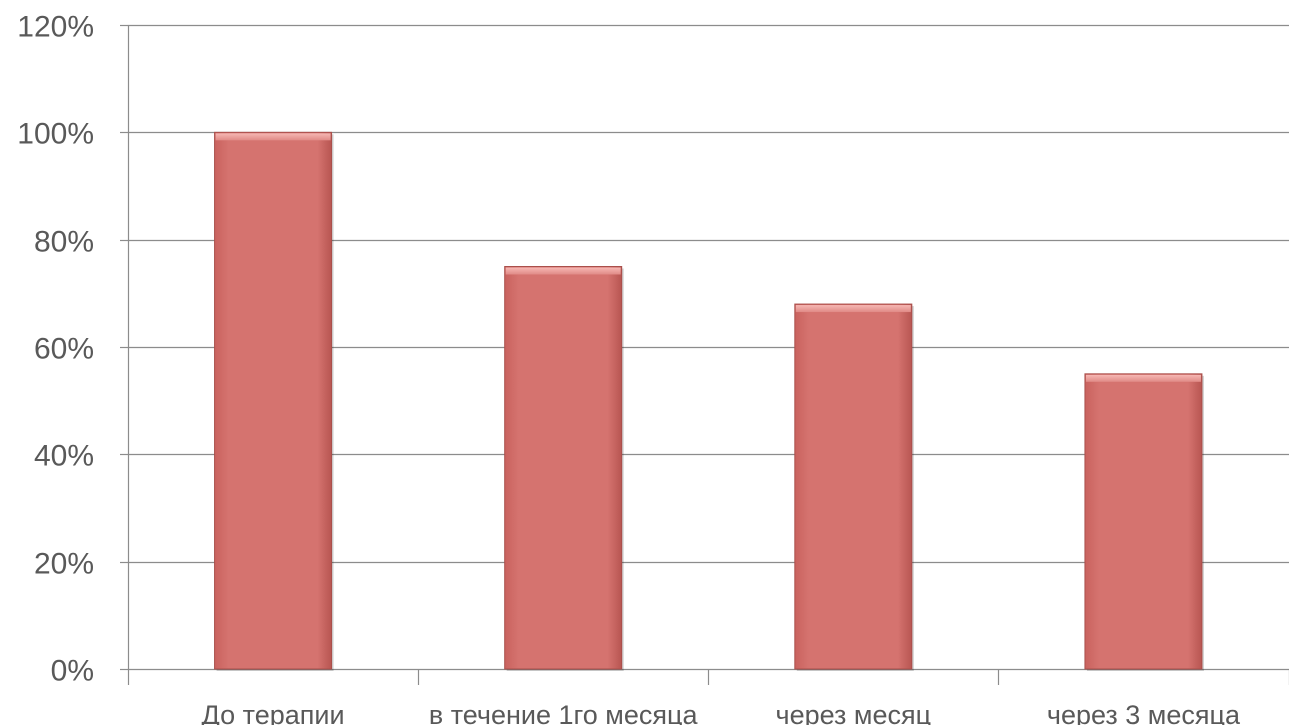  I want to click on x-category-label: До терапии, so click(273, 712).